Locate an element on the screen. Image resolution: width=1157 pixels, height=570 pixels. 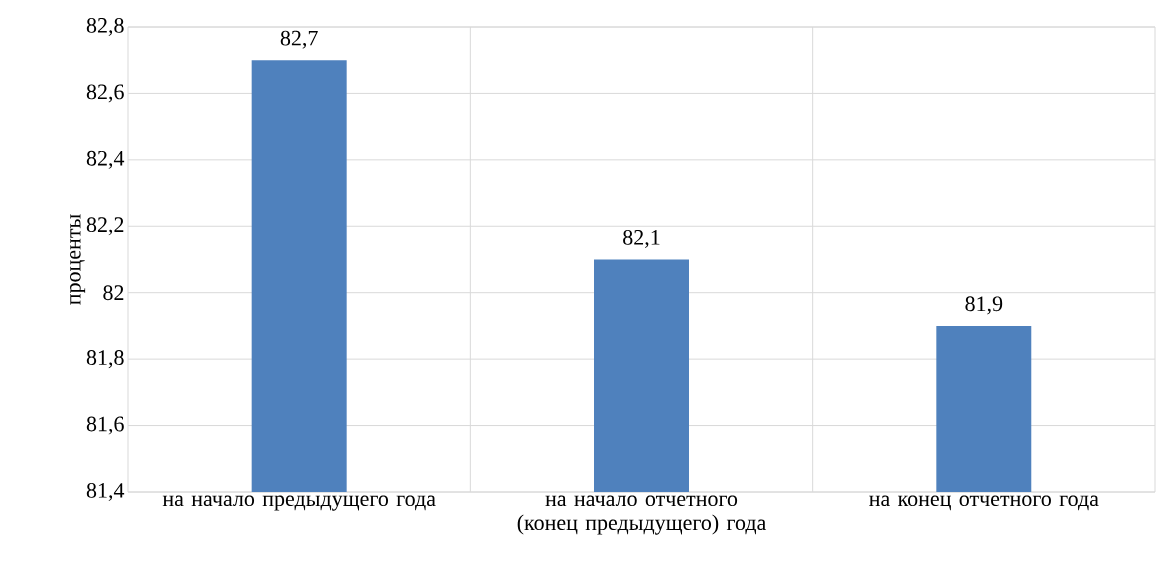
x-tick-label: на конец отчетного года is located at coordinates (984, 503).